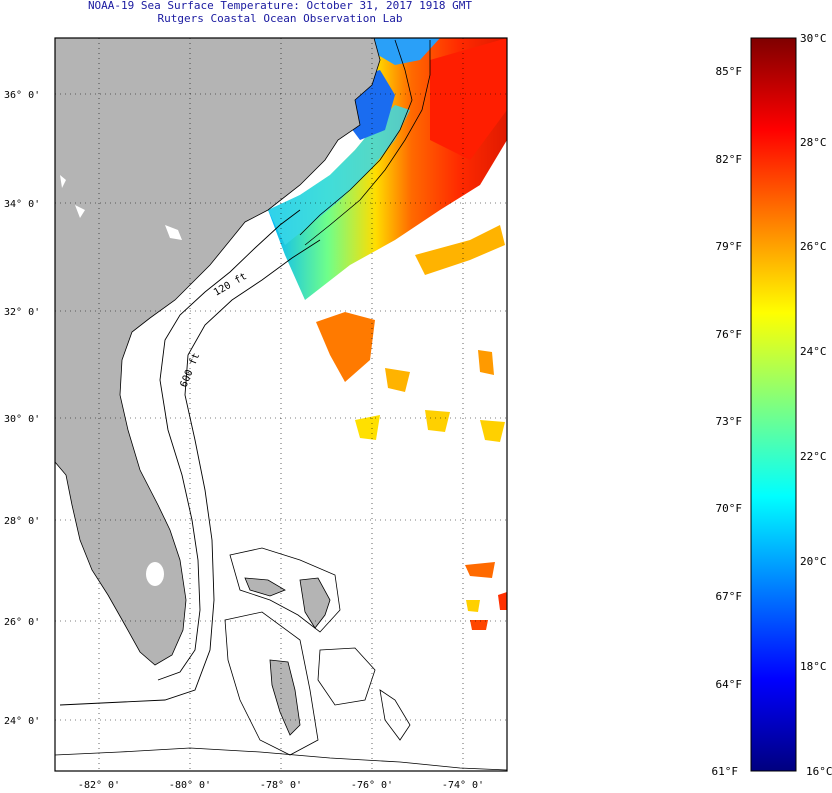  Describe the element at coordinates (280, 18) in the screenshot. I see `map-subtitle: Rutgers Coastal Ocean Observation Lab` at that location.